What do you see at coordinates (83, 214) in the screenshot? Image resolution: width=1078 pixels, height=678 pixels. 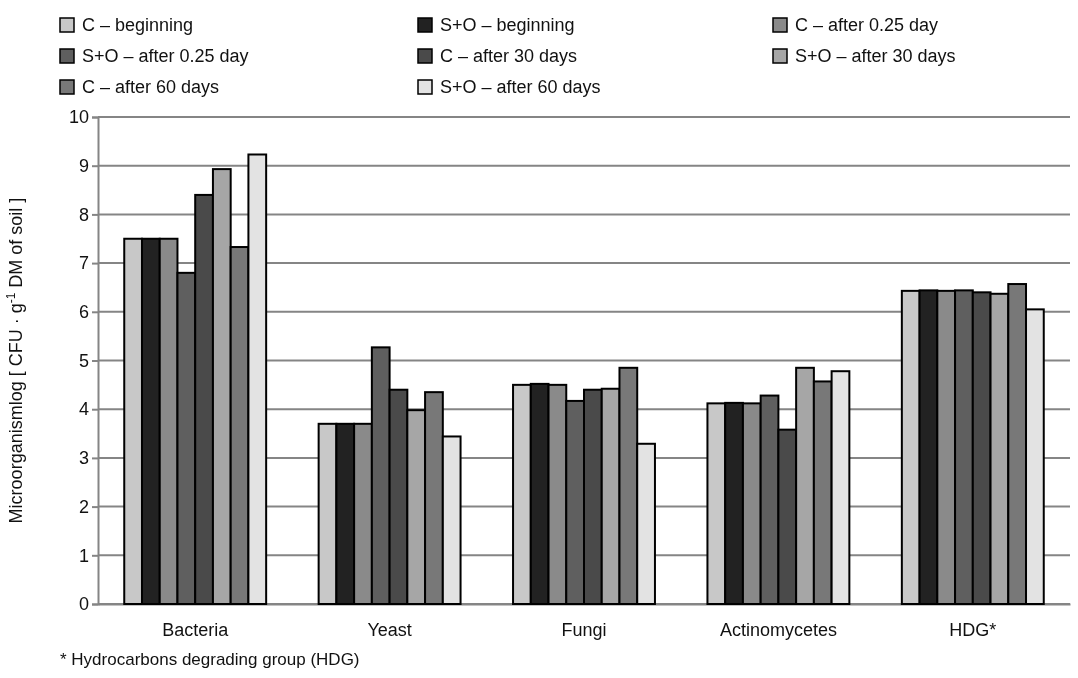 I see `y-tick-label: 8` at bounding box center [83, 214].